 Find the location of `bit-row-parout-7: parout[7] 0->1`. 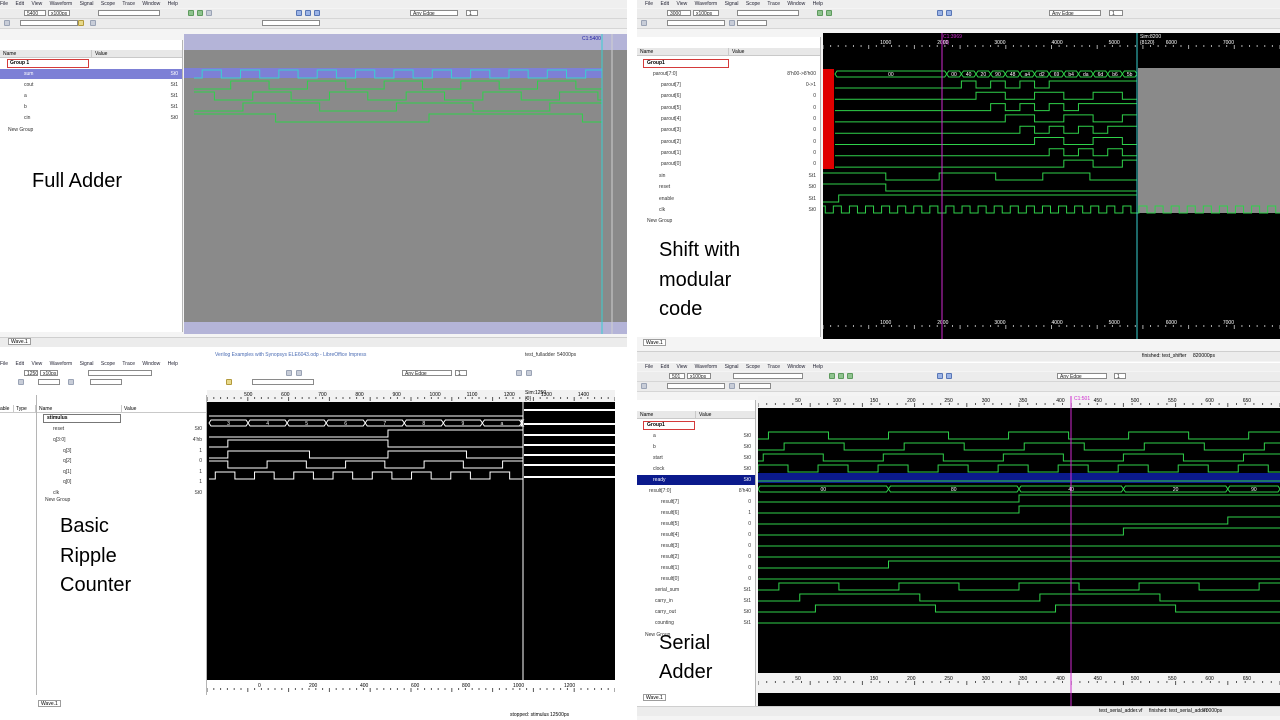

bit-row-parout-7: parout[7] 0->1 is located at coordinates (728, 85).